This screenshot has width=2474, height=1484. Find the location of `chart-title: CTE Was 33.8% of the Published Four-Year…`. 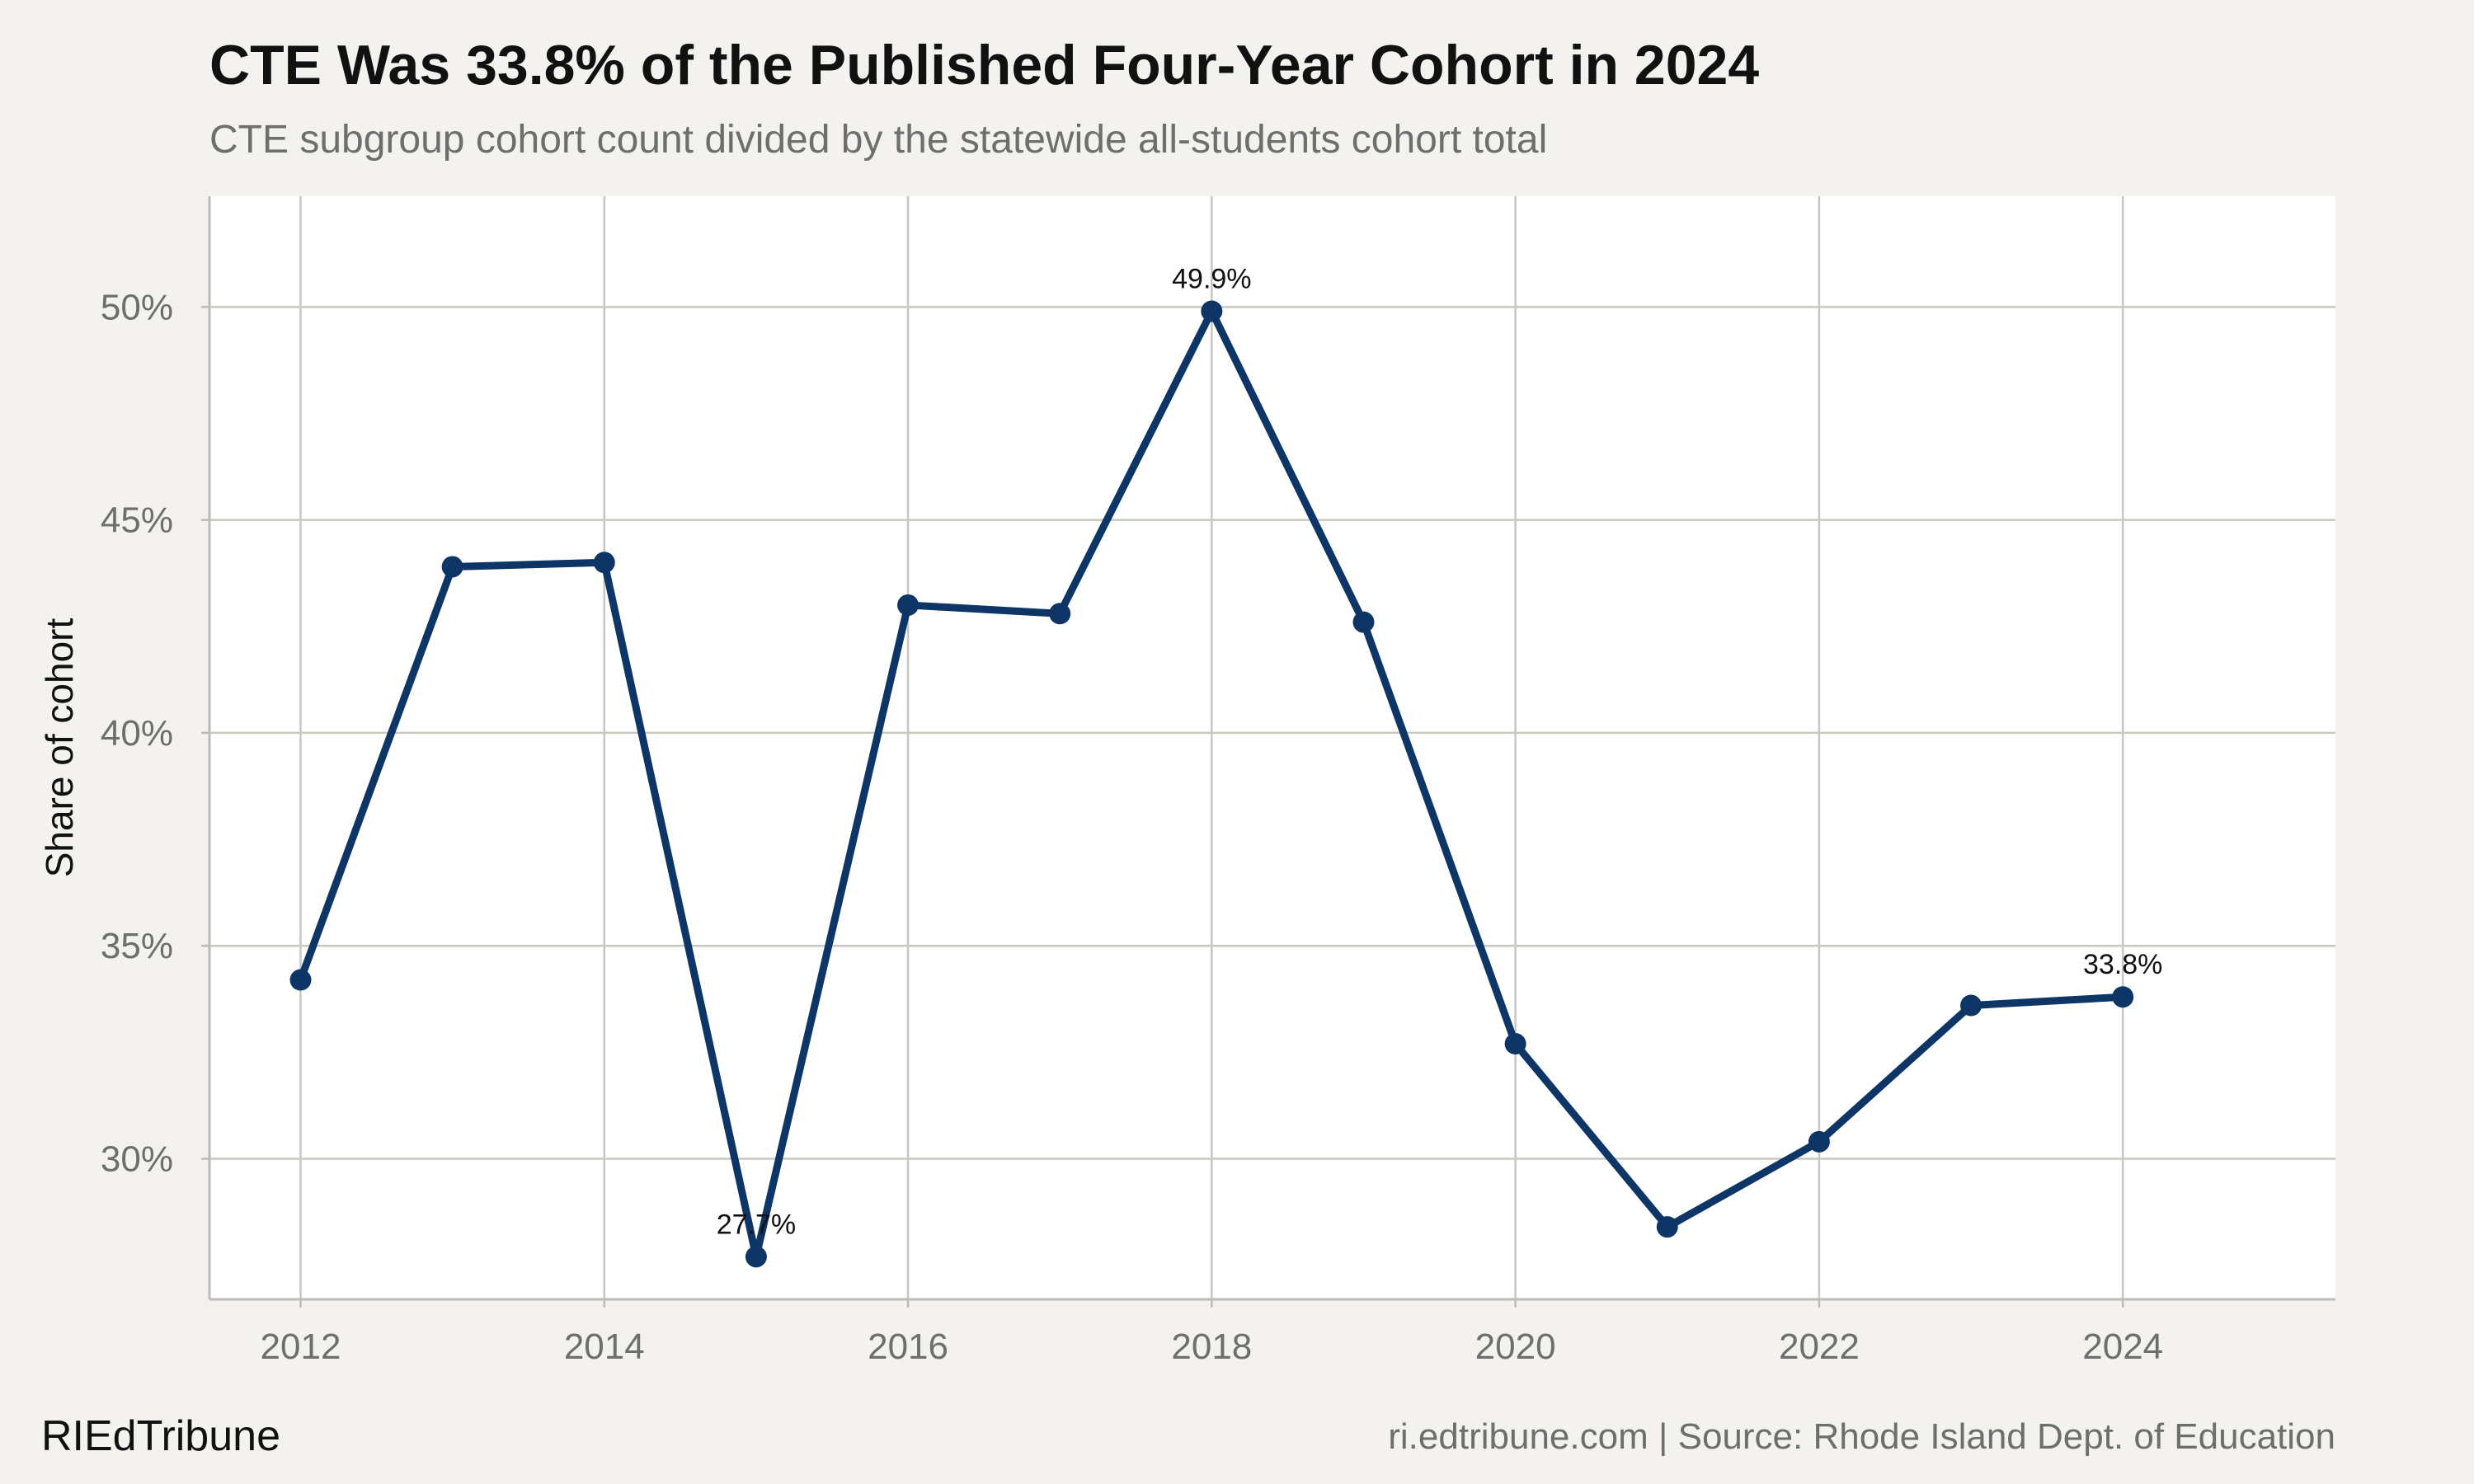

chart-title: CTE Was 33.8% of the Published Four-Year… is located at coordinates (984, 65).